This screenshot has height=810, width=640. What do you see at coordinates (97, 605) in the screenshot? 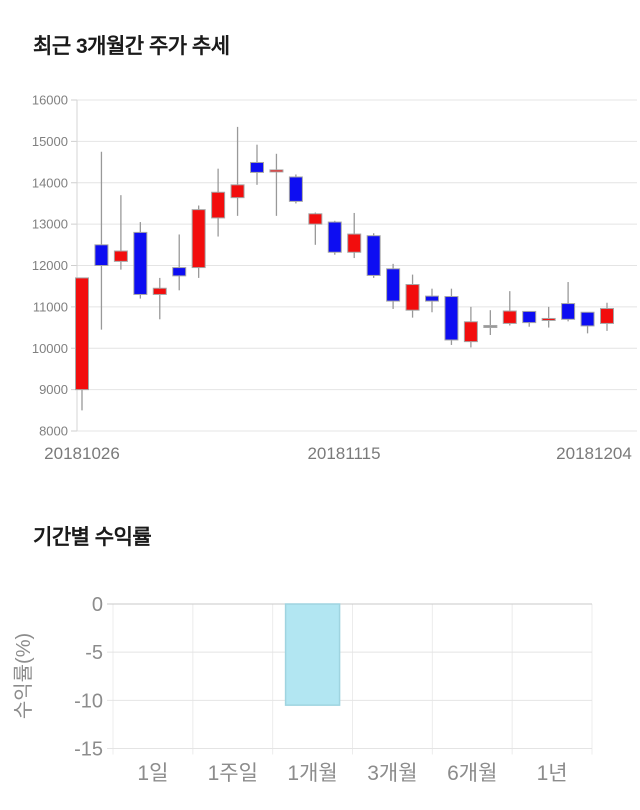
I see `returns-y-tick-label: 0` at bounding box center [97, 605].